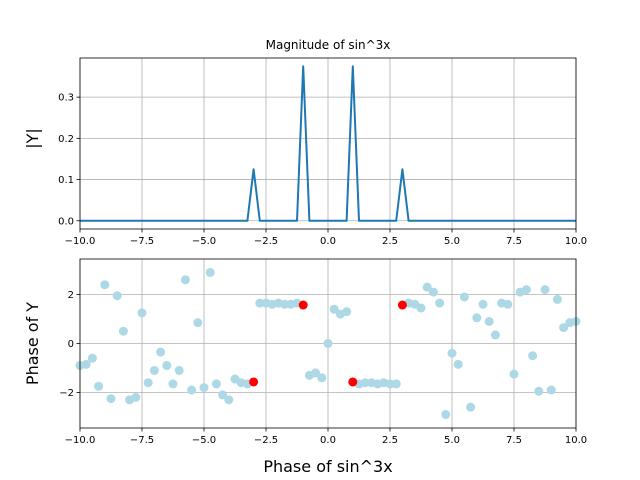  Describe the element at coordinates (328, 440) in the screenshot. I see `phase-xtick-label-4: 0.0` at that location.